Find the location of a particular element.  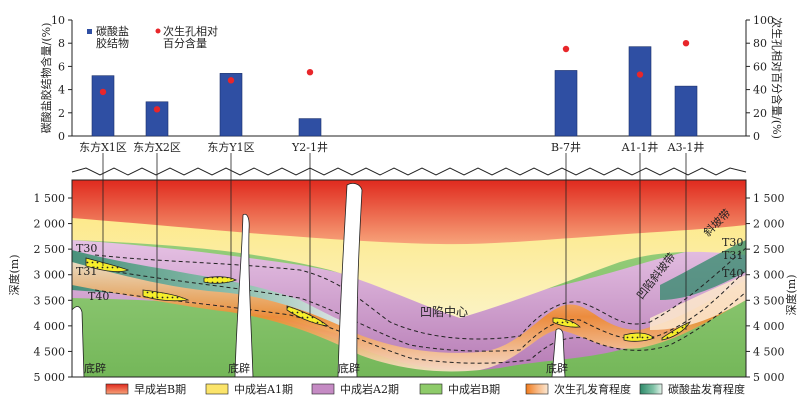

label-t40-right: T40 is located at coordinates (732, 273).